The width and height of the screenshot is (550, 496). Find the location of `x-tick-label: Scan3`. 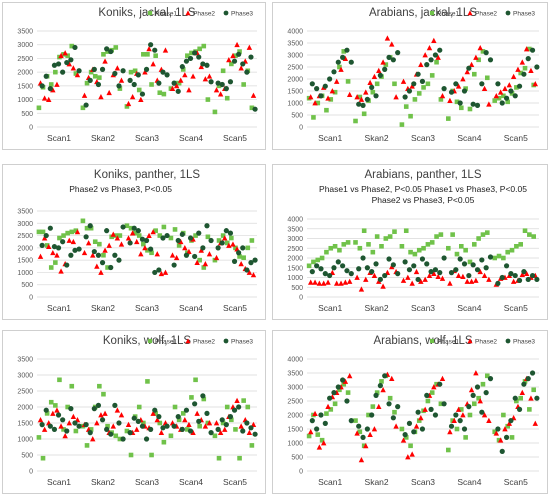

x-tick-label: Scan3 is located at coordinates (147, 138).